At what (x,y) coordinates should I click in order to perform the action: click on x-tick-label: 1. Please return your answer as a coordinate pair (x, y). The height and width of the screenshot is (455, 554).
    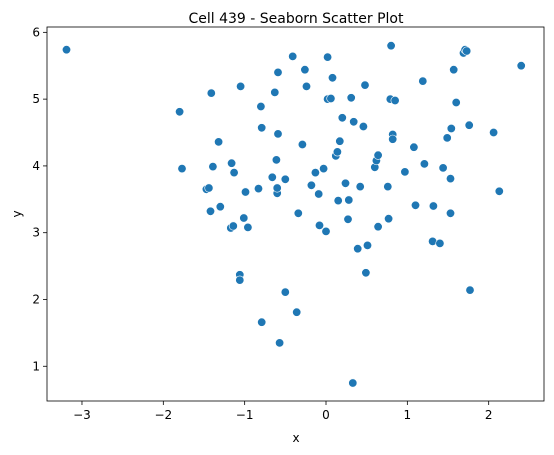
    Looking at the image, I should click on (408, 415).